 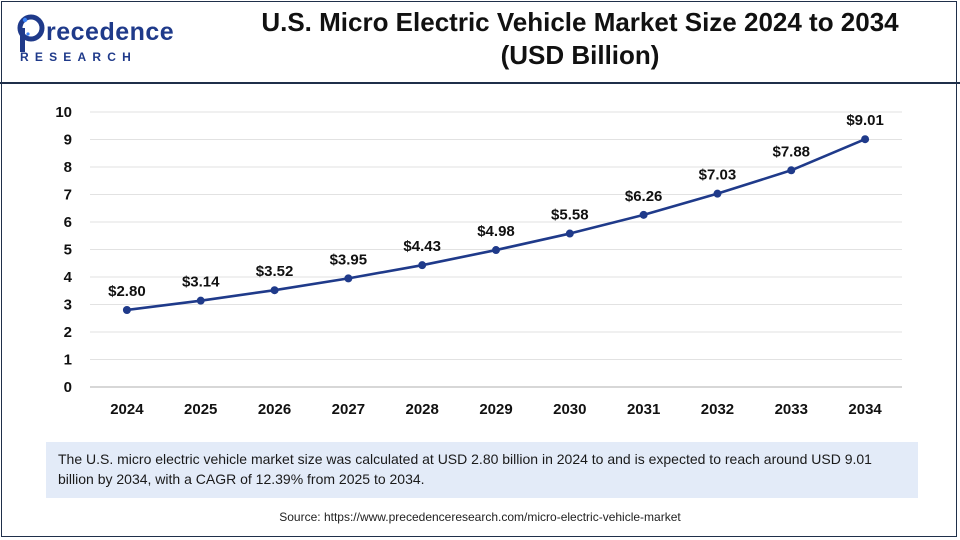 What do you see at coordinates (480, 83) in the screenshot?
I see `header-divider` at bounding box center [480, 83].